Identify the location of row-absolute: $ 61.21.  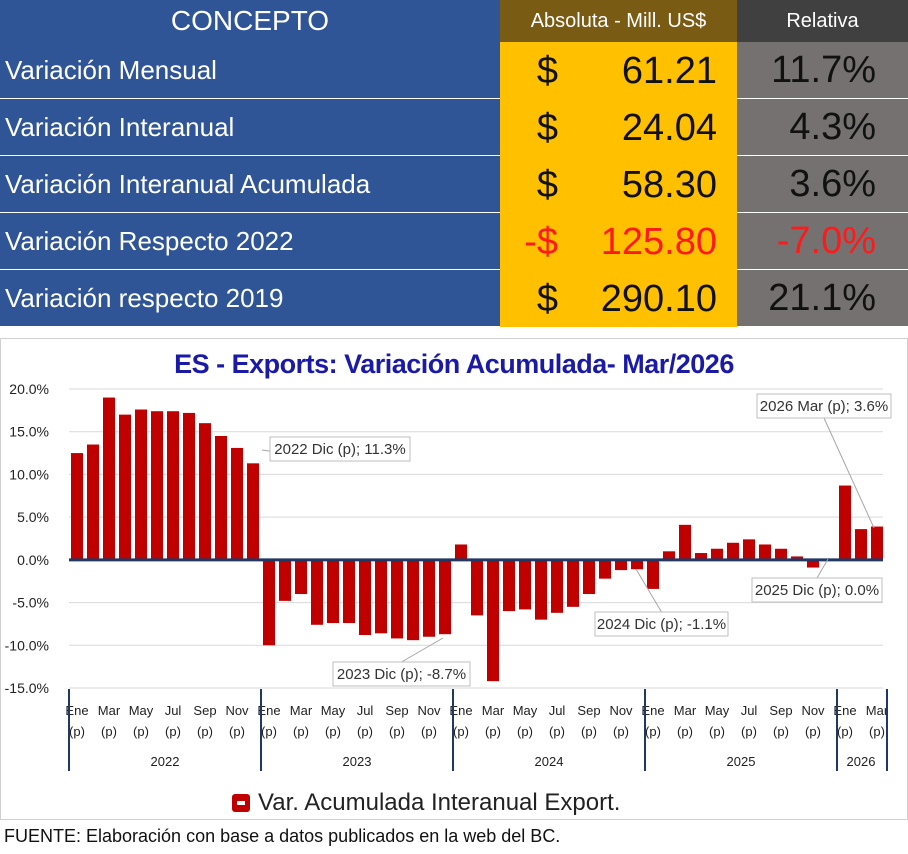
(618, 71).